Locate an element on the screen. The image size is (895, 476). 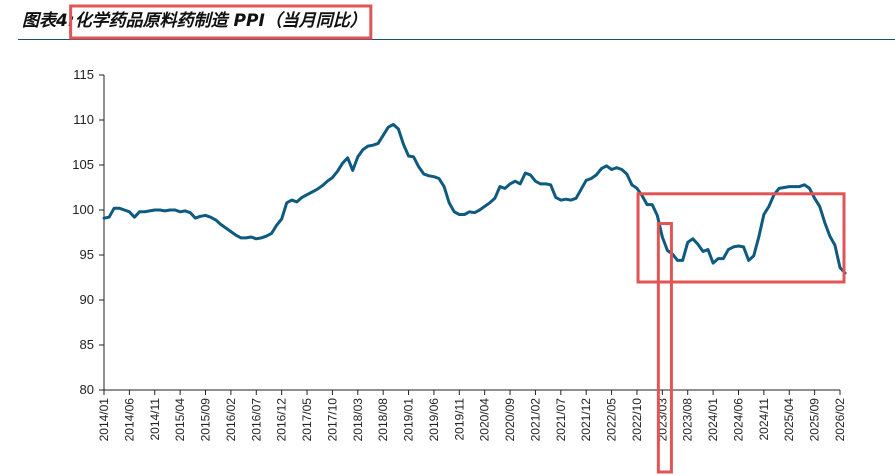
x-tick-label: 2020/09 is located at coordinates (510, 420).